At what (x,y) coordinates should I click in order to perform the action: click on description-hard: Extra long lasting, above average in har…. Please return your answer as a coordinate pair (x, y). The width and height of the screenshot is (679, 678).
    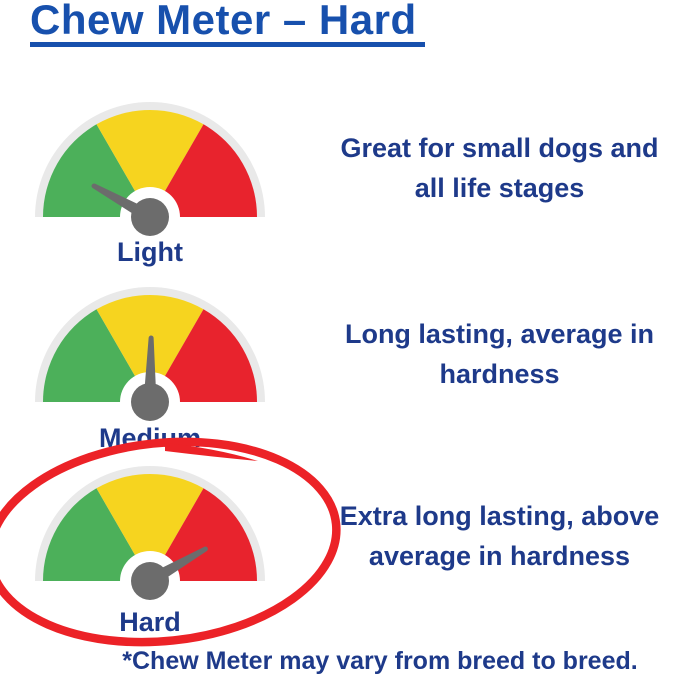
    Looking at the image, I should click on (499, 536).